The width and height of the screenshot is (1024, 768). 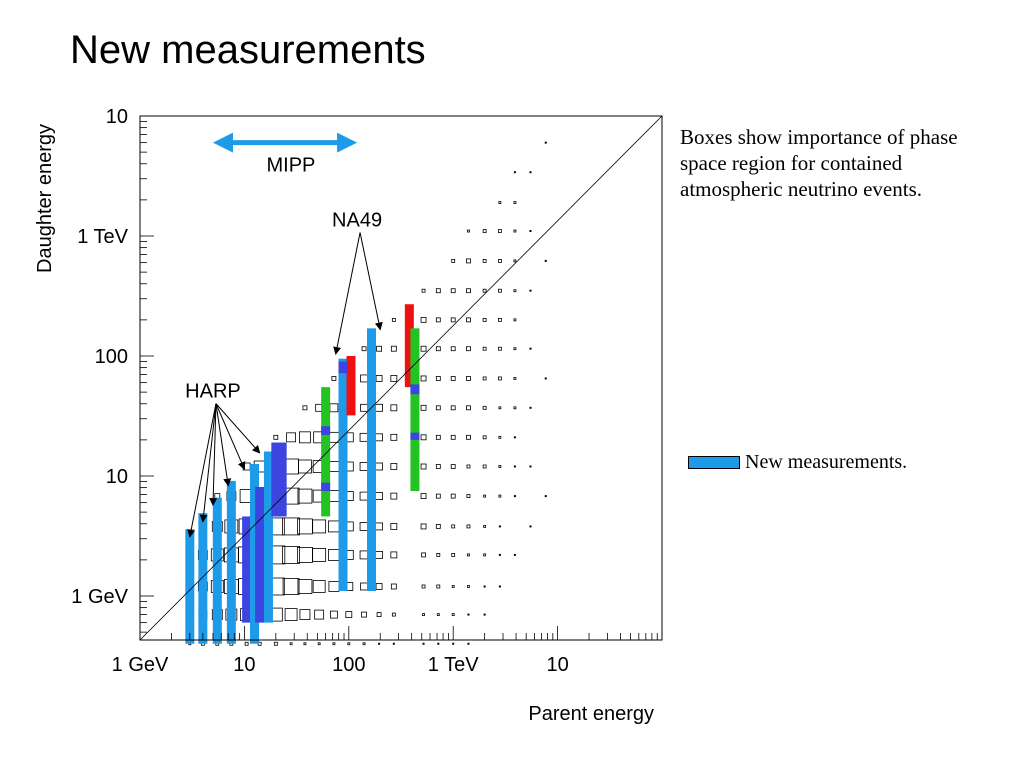 What do you see at coordinates (591, 714) in the screenshot?
I see `x-axis-label: Parent energy` at bounding box center [591, 714].